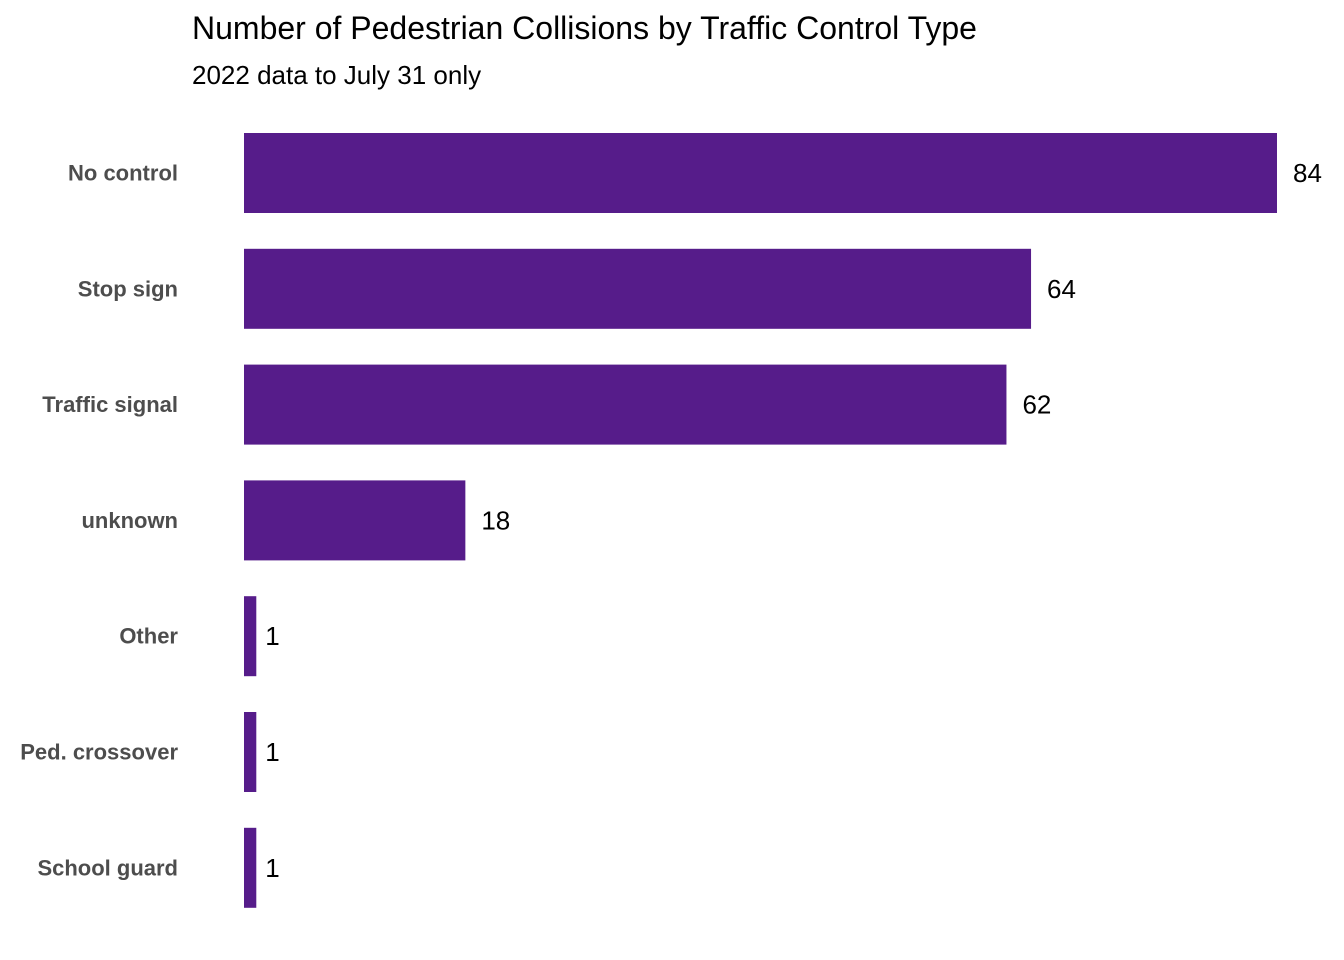 The image size is (1344, 960). Describe the element at coordinates (107, 867) in the screenshot. I see `category-label-school-guard: School guard` at that location.